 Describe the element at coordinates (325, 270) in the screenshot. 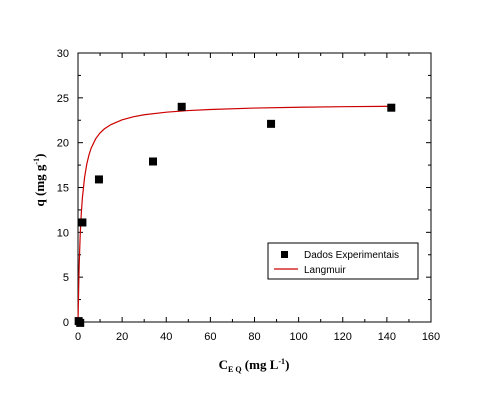

I see `legend-label-langmuir: Langmuir` at that location.